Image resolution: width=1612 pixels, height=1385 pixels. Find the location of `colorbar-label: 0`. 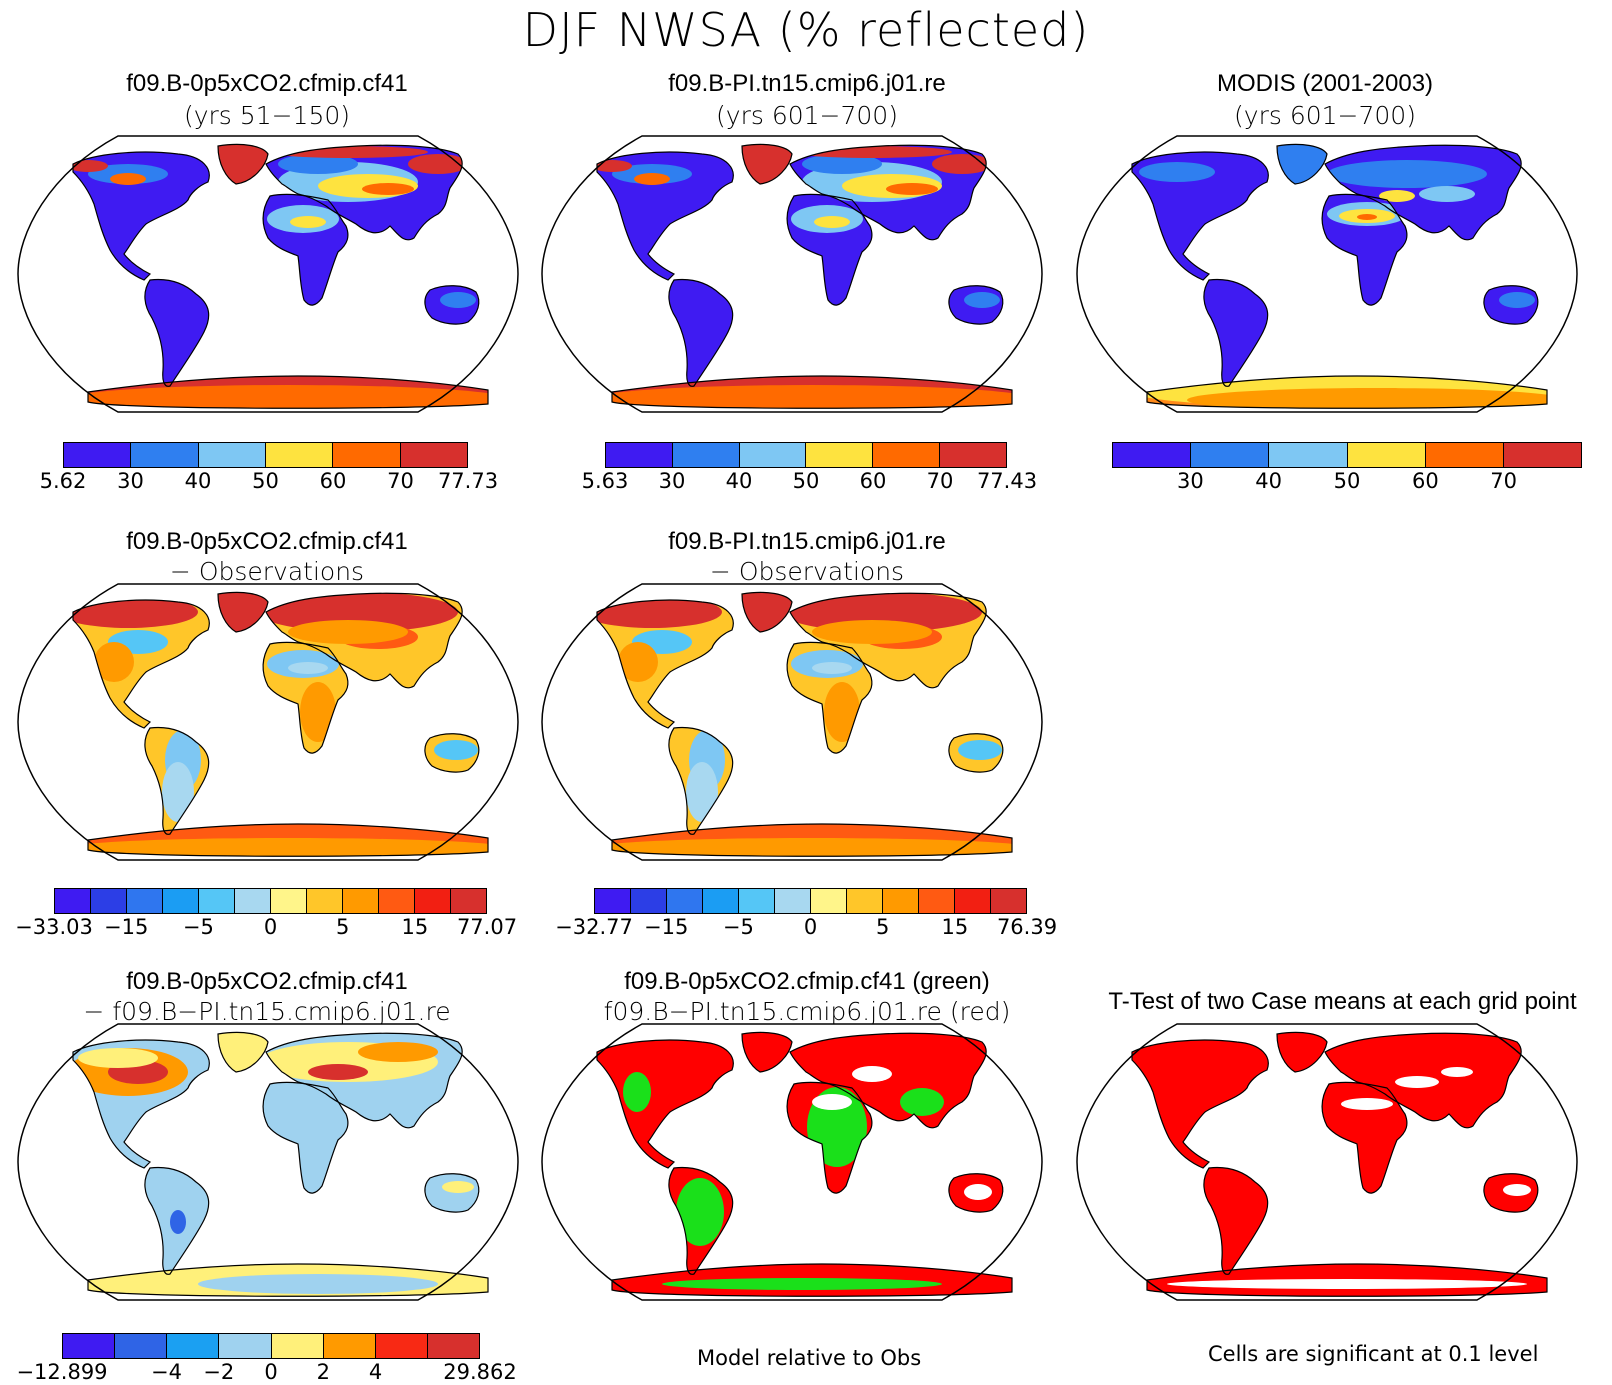

colorbar-label: 0 is located at coordinates (271, 1372).